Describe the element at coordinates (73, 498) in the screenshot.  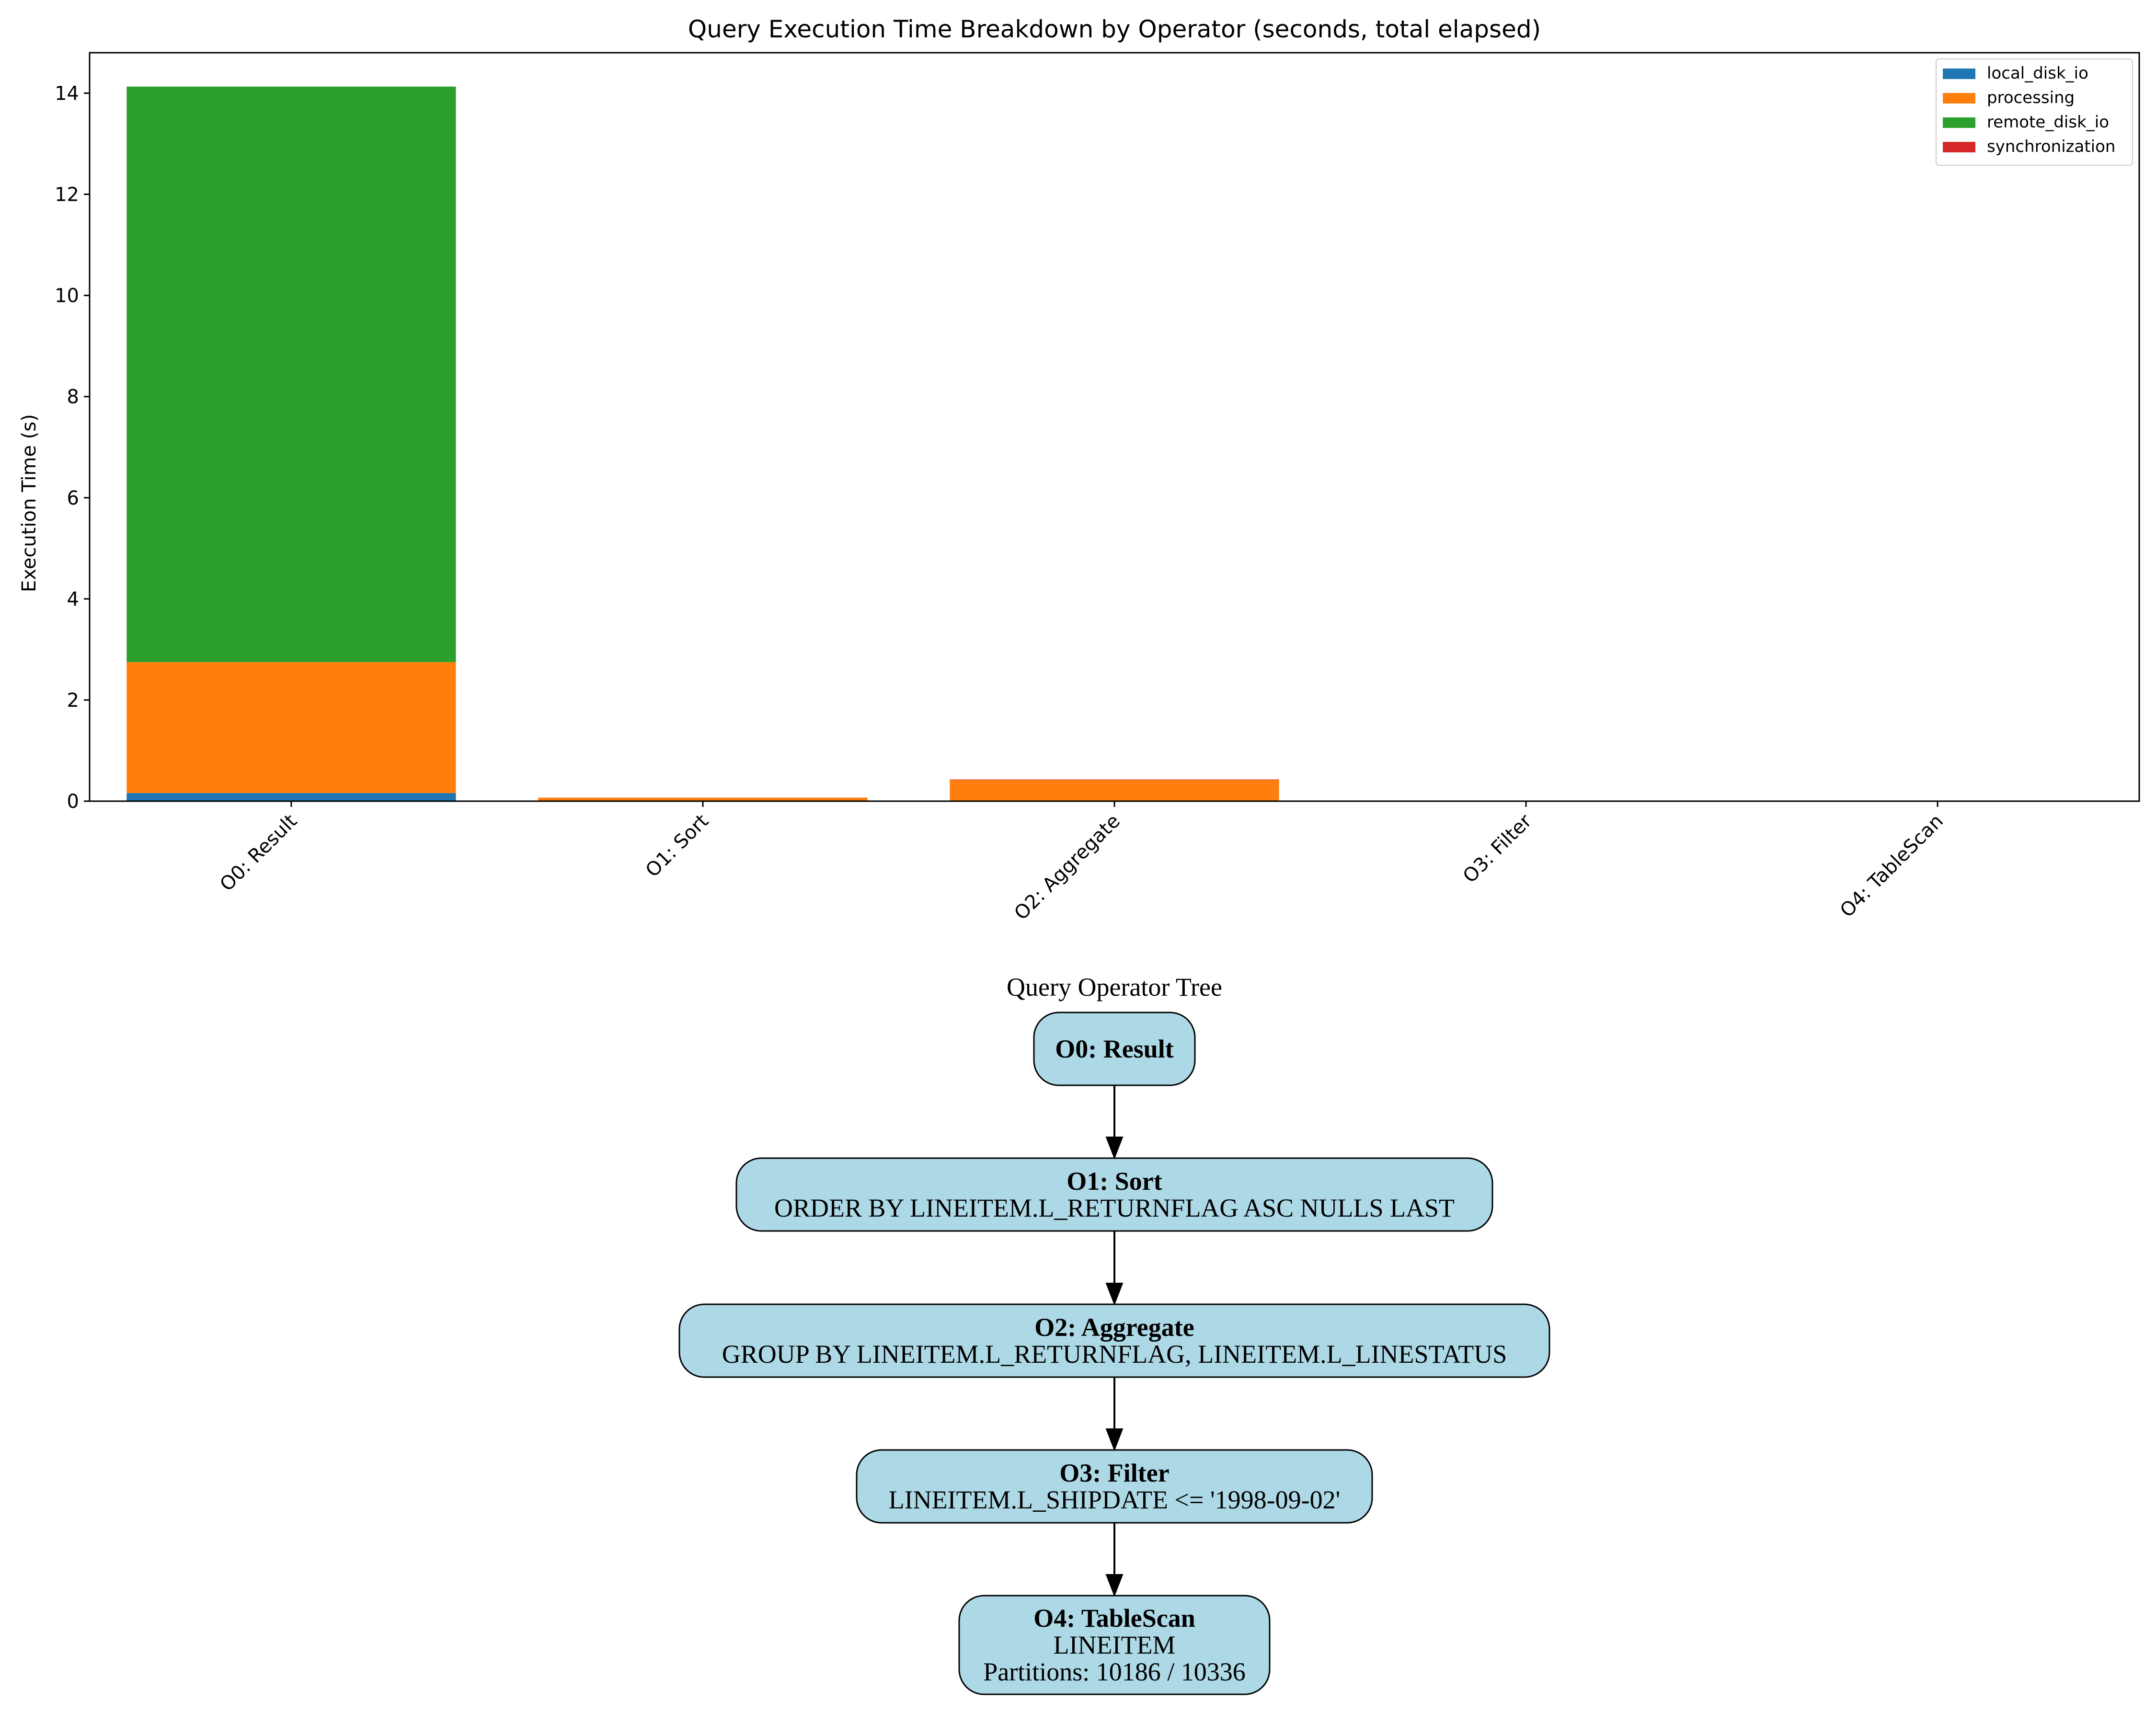
I see `y-tick-label: 6` at that location.